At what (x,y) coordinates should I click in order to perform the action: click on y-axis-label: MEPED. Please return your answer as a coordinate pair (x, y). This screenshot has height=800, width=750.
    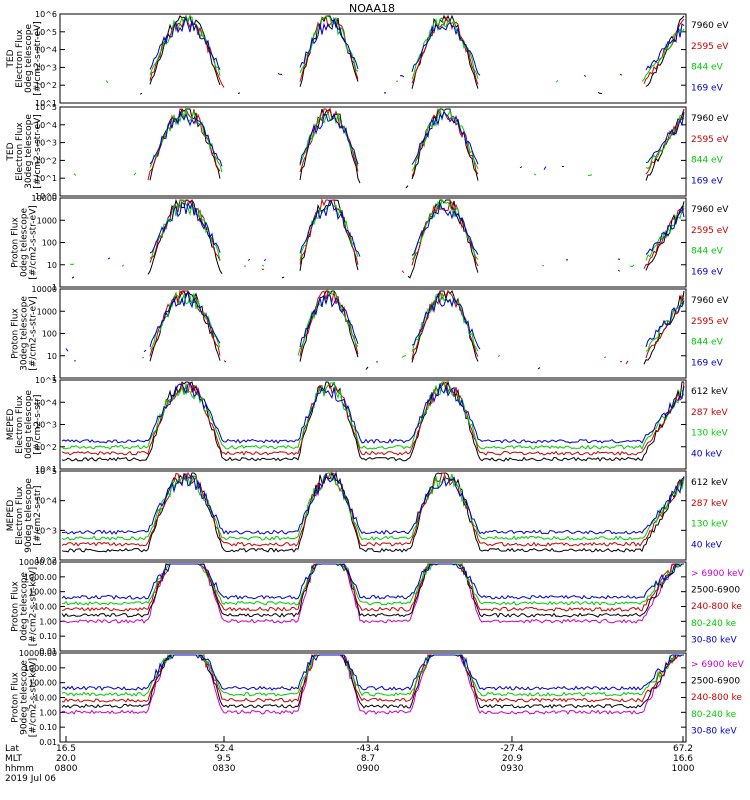
    Looking at the image, I should click on (11, 425).